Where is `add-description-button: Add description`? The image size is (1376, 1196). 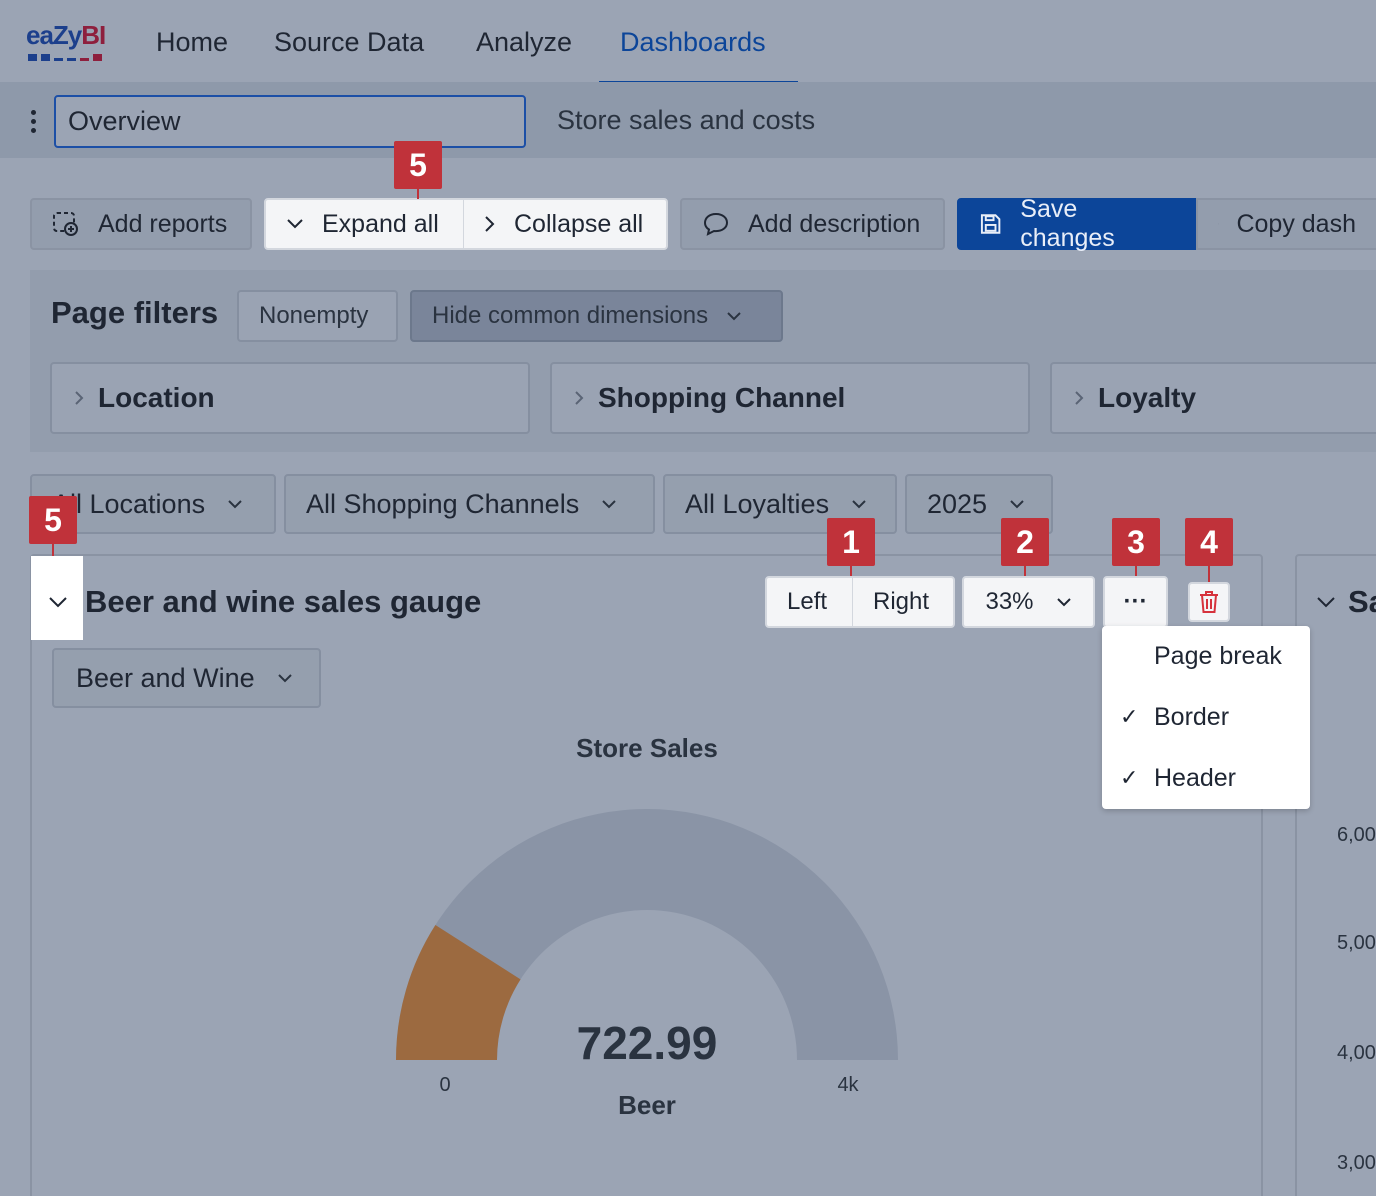
add-description-button: Add description is located at coordinates (812, 224).